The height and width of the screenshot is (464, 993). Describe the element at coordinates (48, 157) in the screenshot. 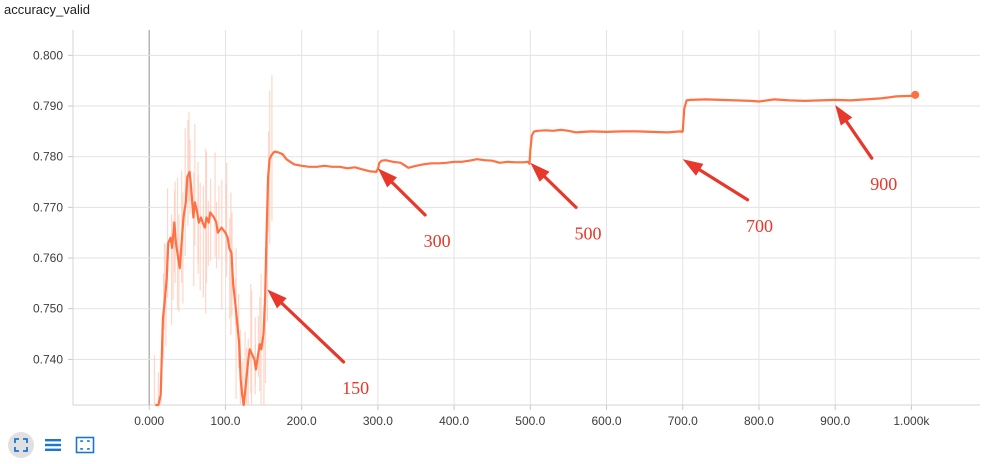

I see `y-tick-label: 0.780` at that location.